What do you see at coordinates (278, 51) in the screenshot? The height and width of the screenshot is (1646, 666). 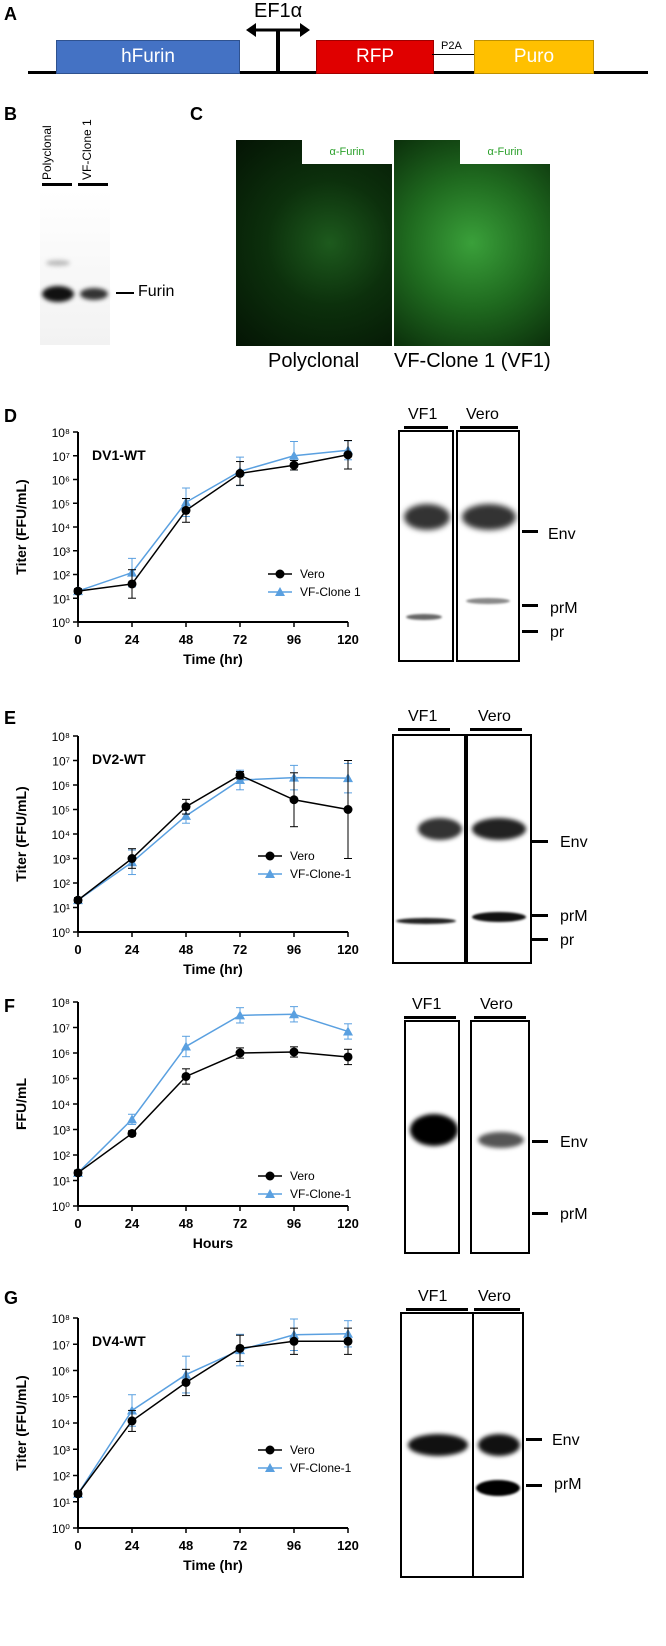 I see `promoter-stem` at bounding box center [278, 51].